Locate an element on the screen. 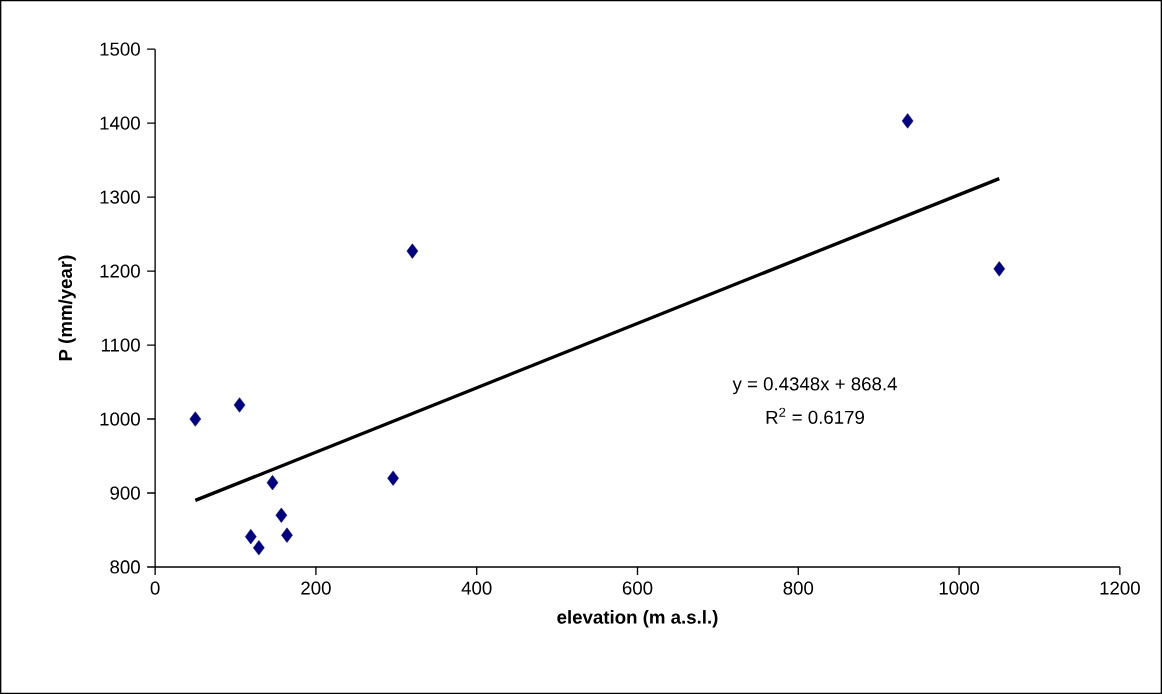 Image resolution: width=1162 pixels, height=694 pixels. annotation: R$^{2}$ = 0.6179 is located at coordinates (815, 415).